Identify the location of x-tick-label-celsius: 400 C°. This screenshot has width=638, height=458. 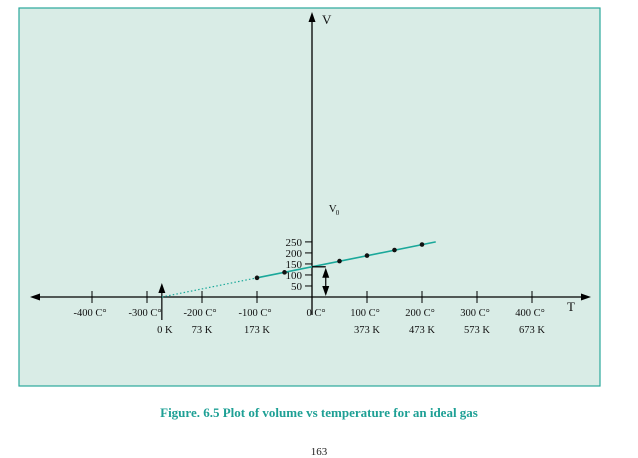
(530, 313).